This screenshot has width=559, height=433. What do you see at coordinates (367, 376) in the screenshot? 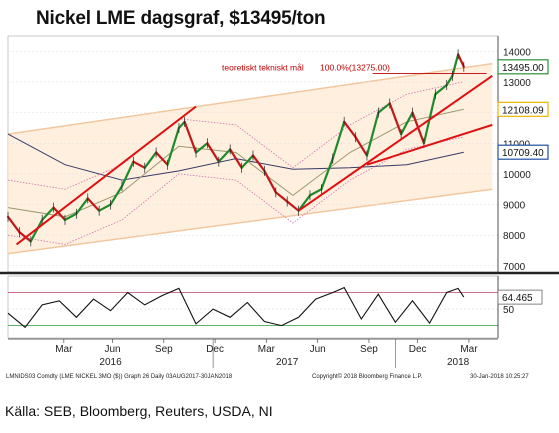
I see `footer-middle: Copyright© 2018 Bloomberg Finance L.P.` at bounding box center [367, 376].